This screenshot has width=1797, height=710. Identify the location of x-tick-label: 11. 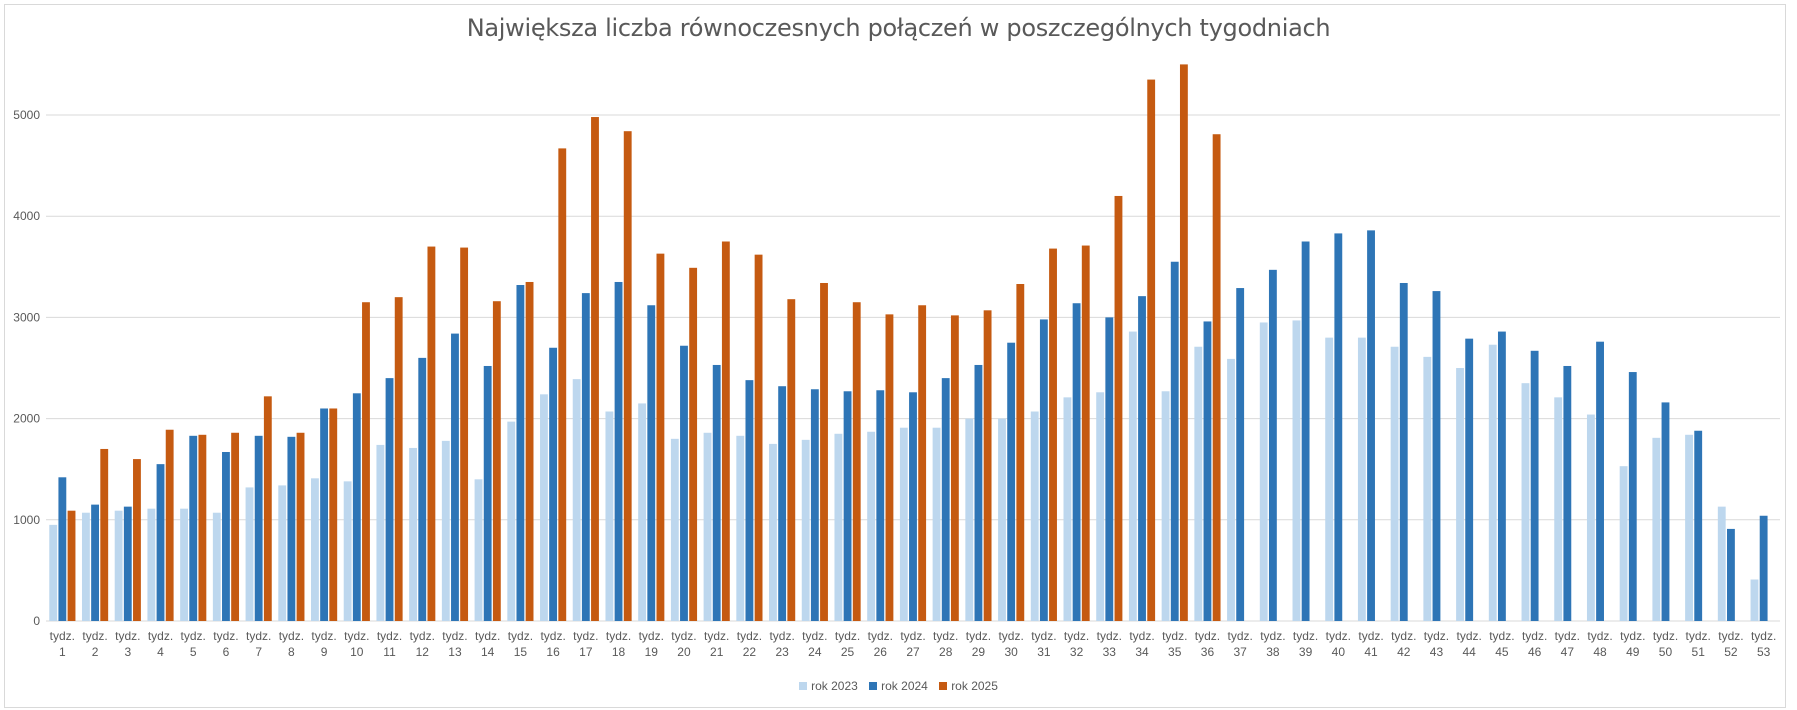
(389, 652).